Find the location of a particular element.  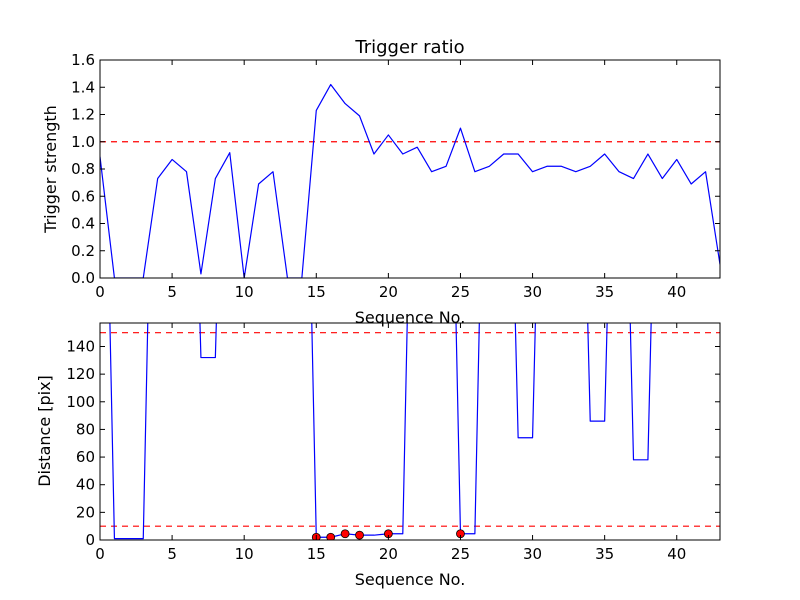

y-tick-label: 120 is located at coordinates (80, 374).